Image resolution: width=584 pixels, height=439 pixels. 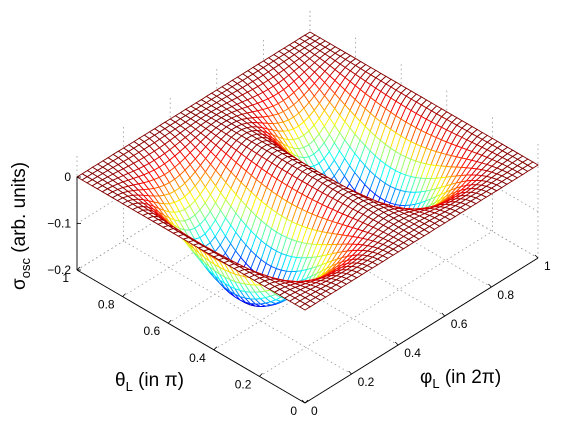 What do you see at coordinates (547, 266) in the screenshot?
I see `x-tick-label: 1` at bounding box center [547, 266].